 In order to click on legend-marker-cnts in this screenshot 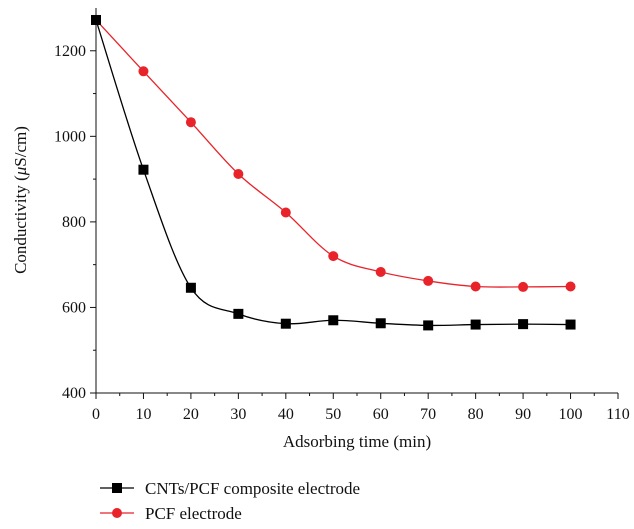, I will do `click(117, 488)`.